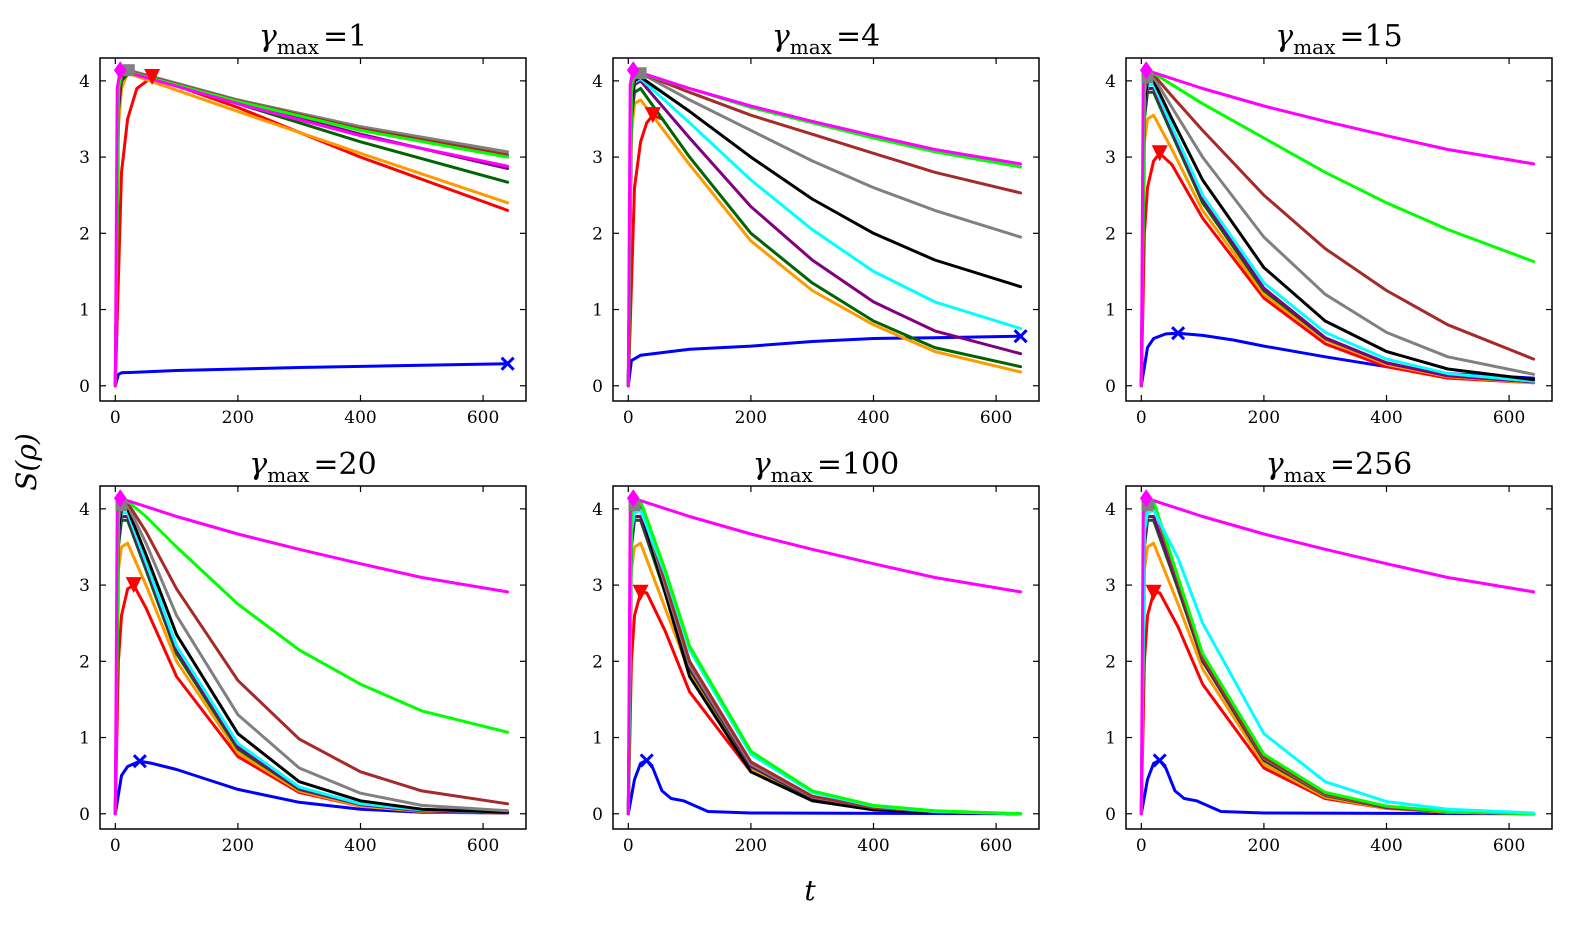 This screenshot has width=1577, height=926. Describe the element at coordinates (344, 464) in the screenshot. I see `title-value: =20` at that location.